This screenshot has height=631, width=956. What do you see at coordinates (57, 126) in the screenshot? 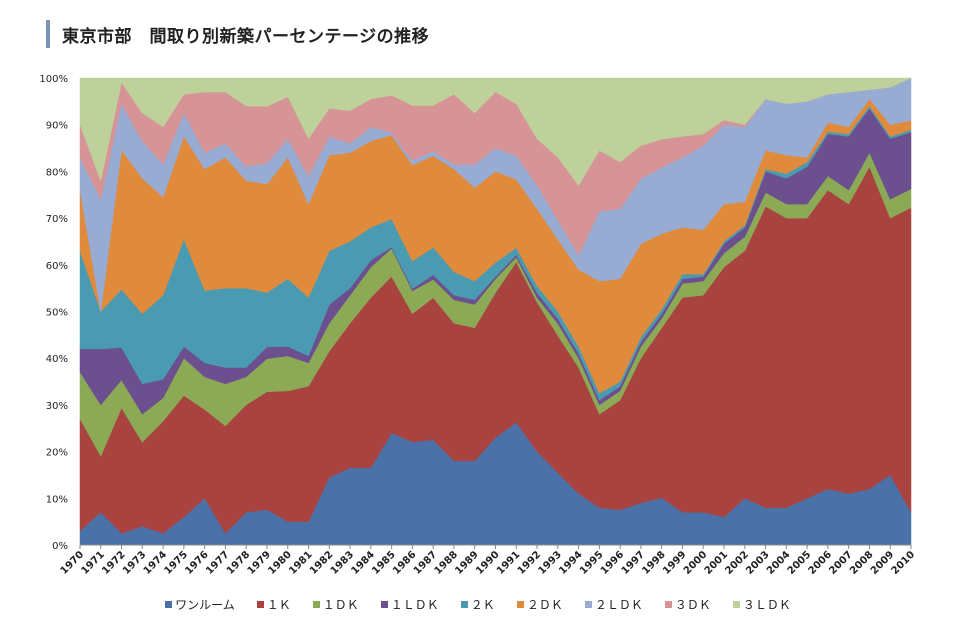
I see `y-tick-label: 90%` at bounding box center [57, 126].